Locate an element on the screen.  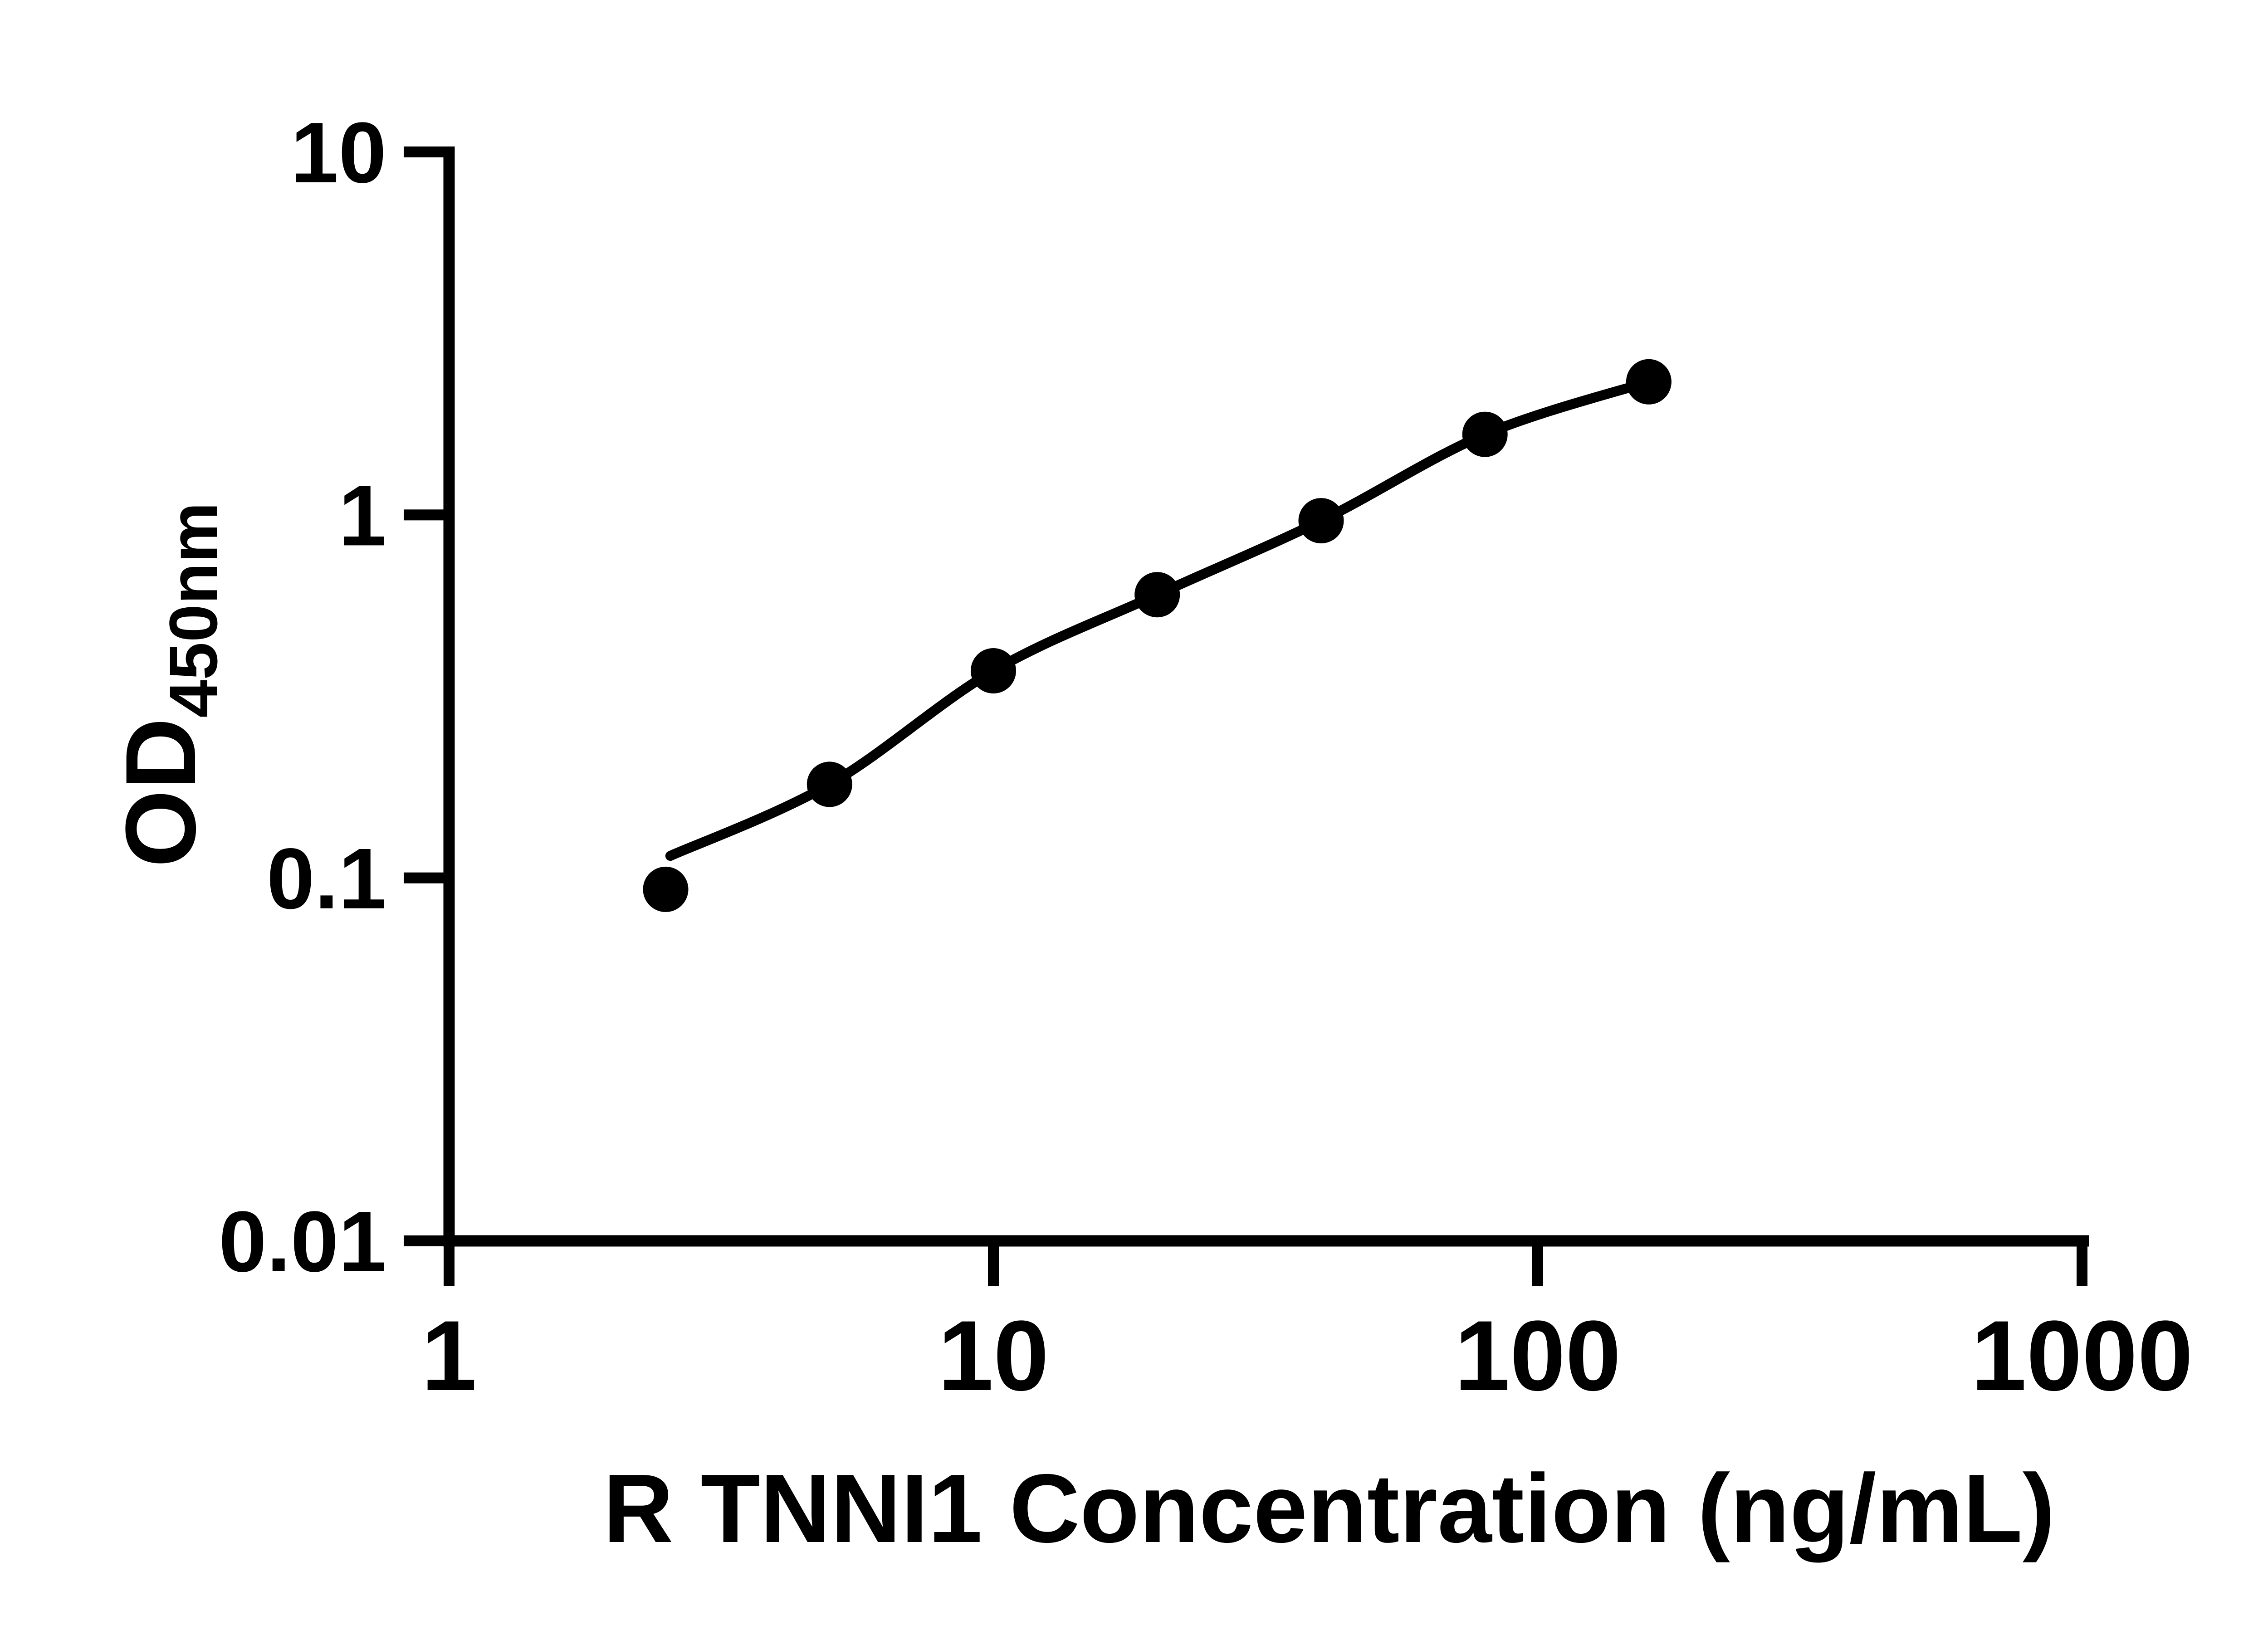
x-axis-line is located at coordinates (1266, 1241).